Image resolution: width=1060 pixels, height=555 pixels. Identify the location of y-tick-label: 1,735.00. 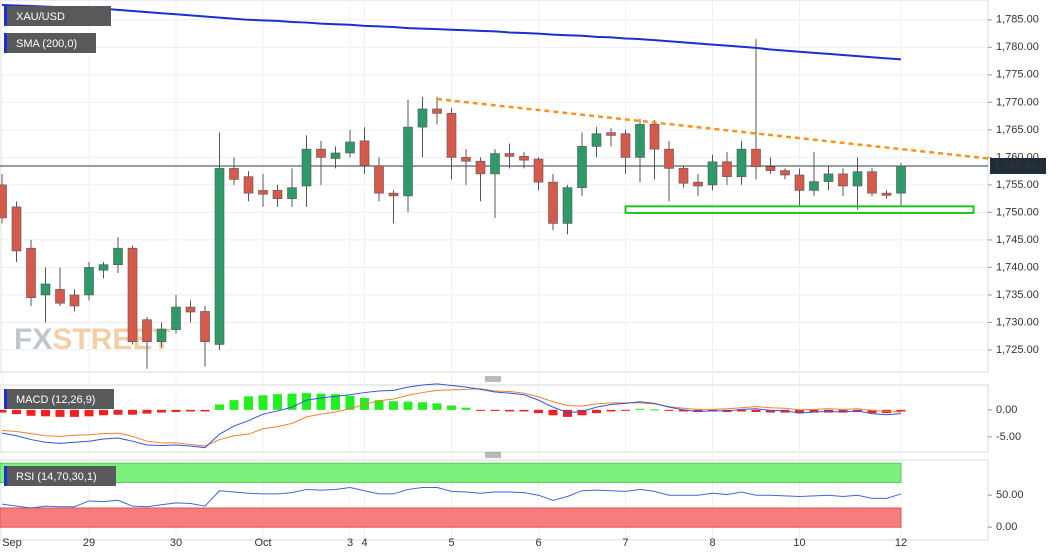
(1017, 295).